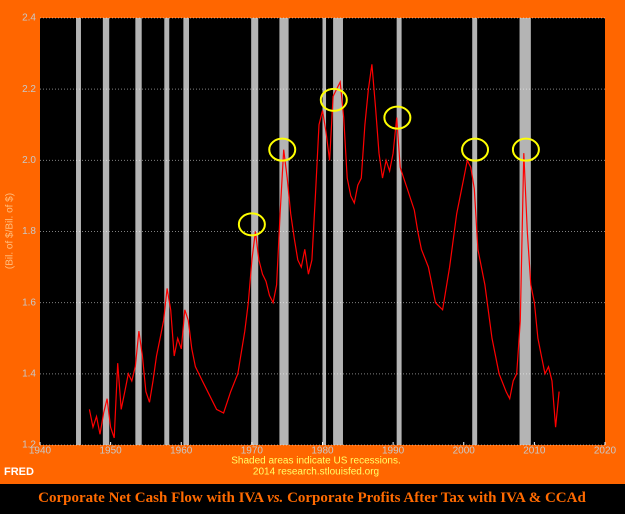  What do you see at coordinates (464, 451) in the screenshot?
I see `x-tick-label: 2000` at bounding box center [464, 451].